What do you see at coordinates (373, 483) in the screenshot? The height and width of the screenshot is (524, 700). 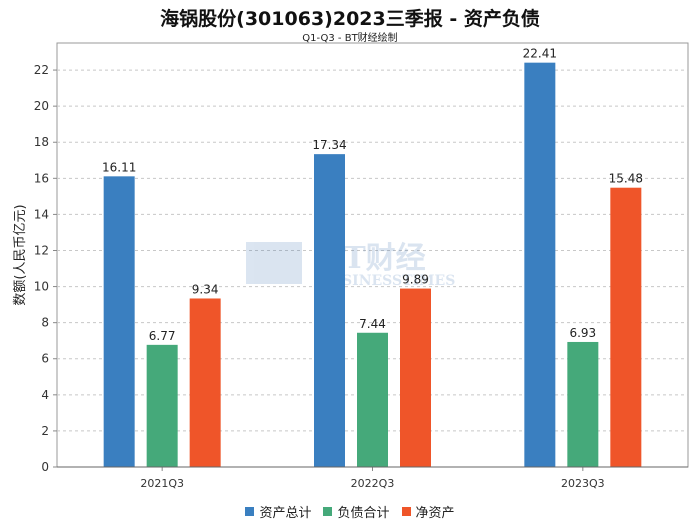 I see `x-tick-label: 2022Q3` at bounding box center [373, 483].